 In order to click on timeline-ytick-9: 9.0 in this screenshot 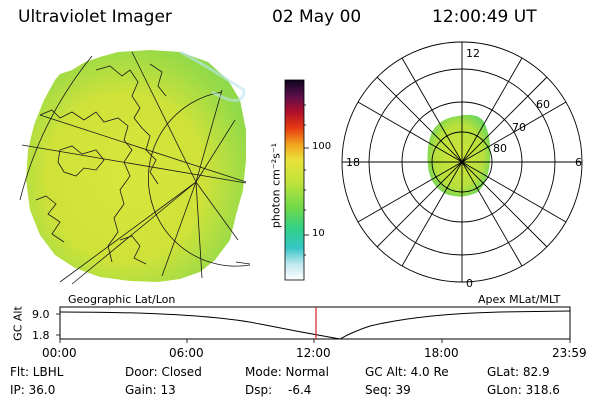, I will do `click(41, 314)`.